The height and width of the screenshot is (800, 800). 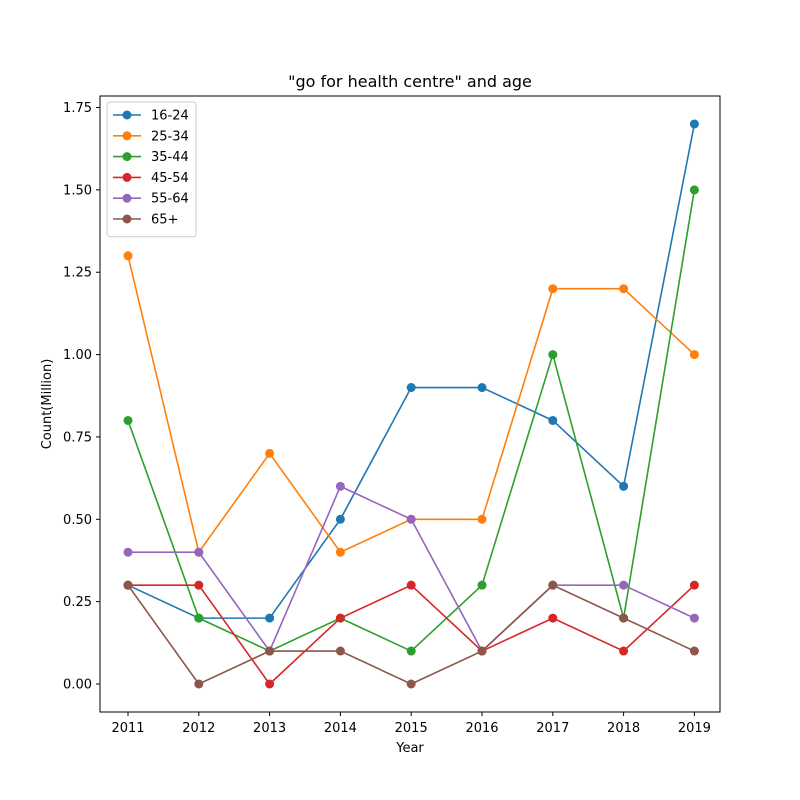 I want to click on y-tick-label: 1.75, so click(x=77, y=108).